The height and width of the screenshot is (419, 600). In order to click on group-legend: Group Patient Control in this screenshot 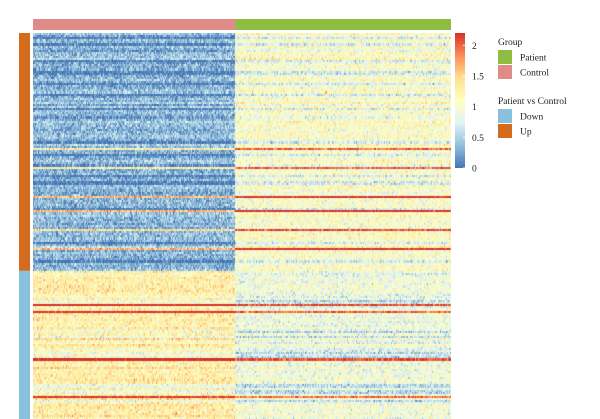, I will do `click(523, 58)`.